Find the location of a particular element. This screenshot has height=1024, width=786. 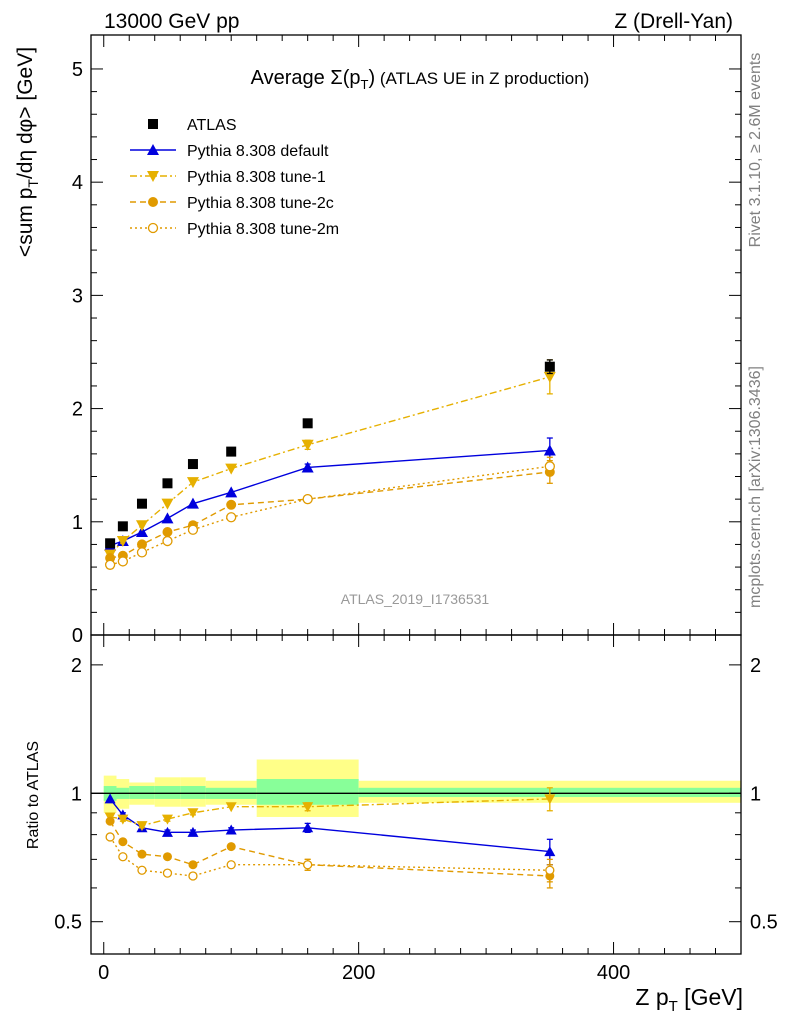

ratio-ytick-label-left: 0.5 is located at coordinates (68, 923).